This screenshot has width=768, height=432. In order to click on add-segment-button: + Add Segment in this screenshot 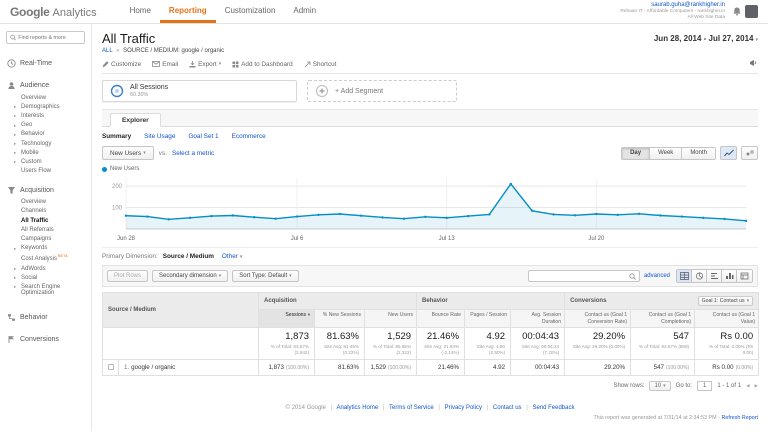, I will do `click(382, 91)`.